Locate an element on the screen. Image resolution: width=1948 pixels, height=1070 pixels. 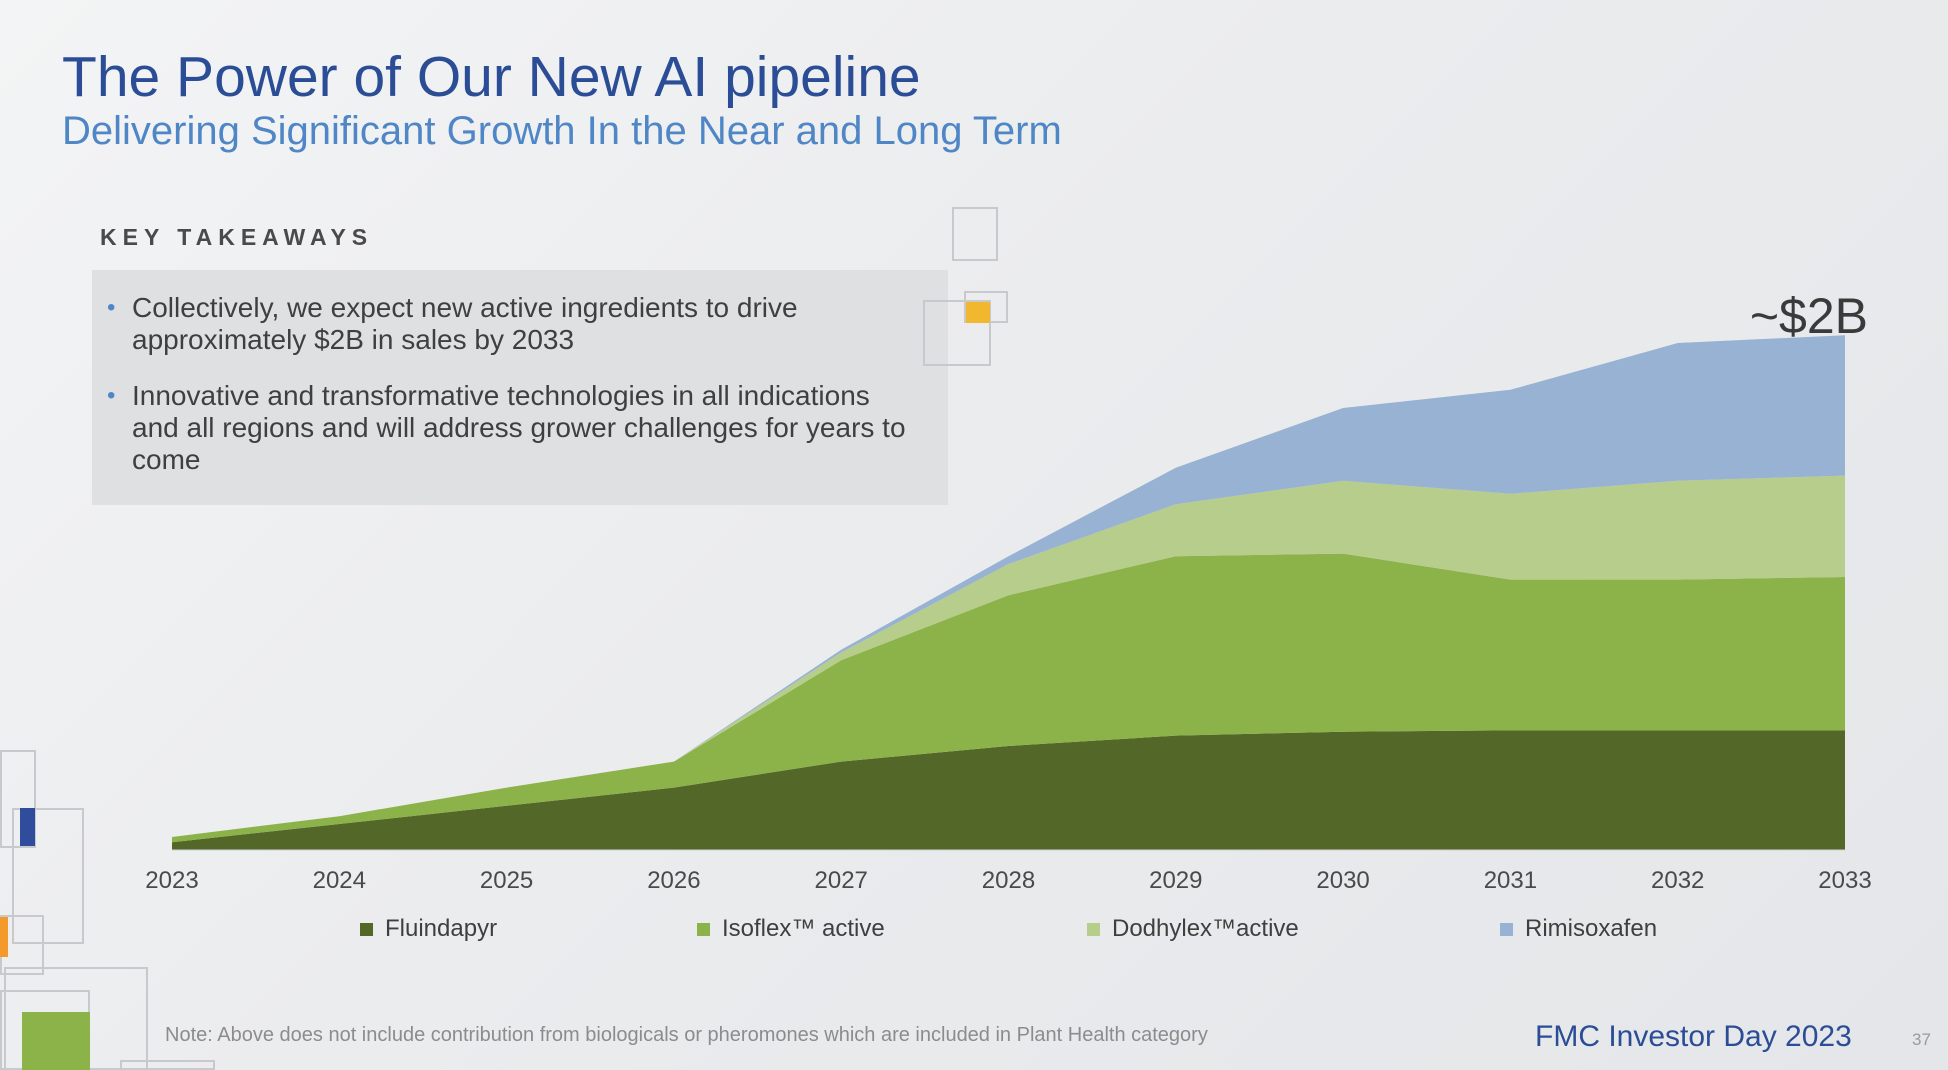
x-tick-label: 2025 is located at coordinates (506, 880).